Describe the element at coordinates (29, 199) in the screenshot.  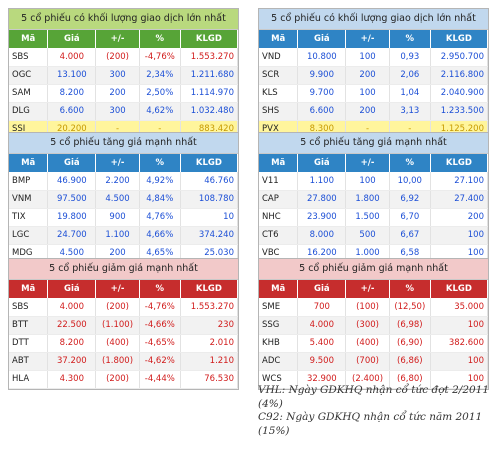
I see `stock-code-cell: VNM` at that location.